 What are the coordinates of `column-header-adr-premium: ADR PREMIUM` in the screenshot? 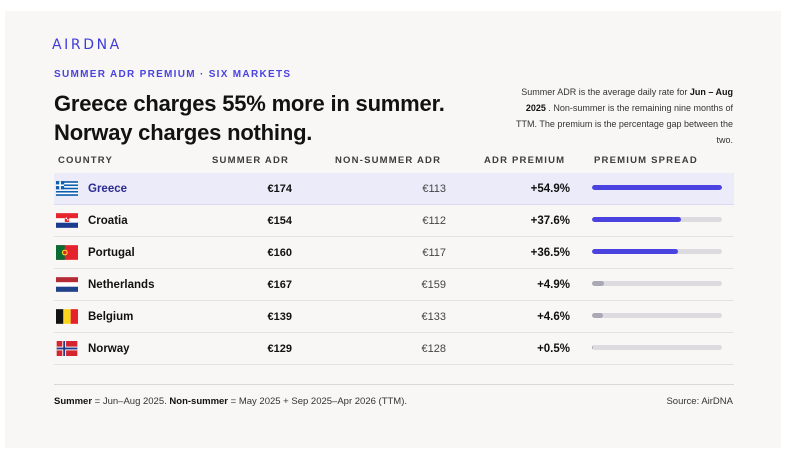 It's located at (525, 160).